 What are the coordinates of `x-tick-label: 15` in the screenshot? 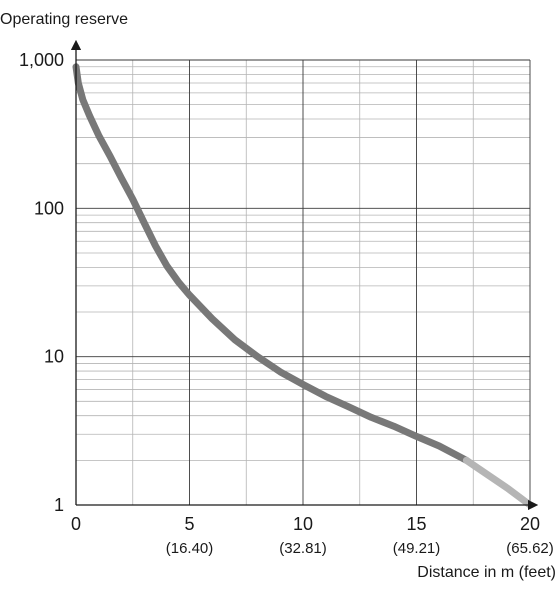 It's located at (416, 524).